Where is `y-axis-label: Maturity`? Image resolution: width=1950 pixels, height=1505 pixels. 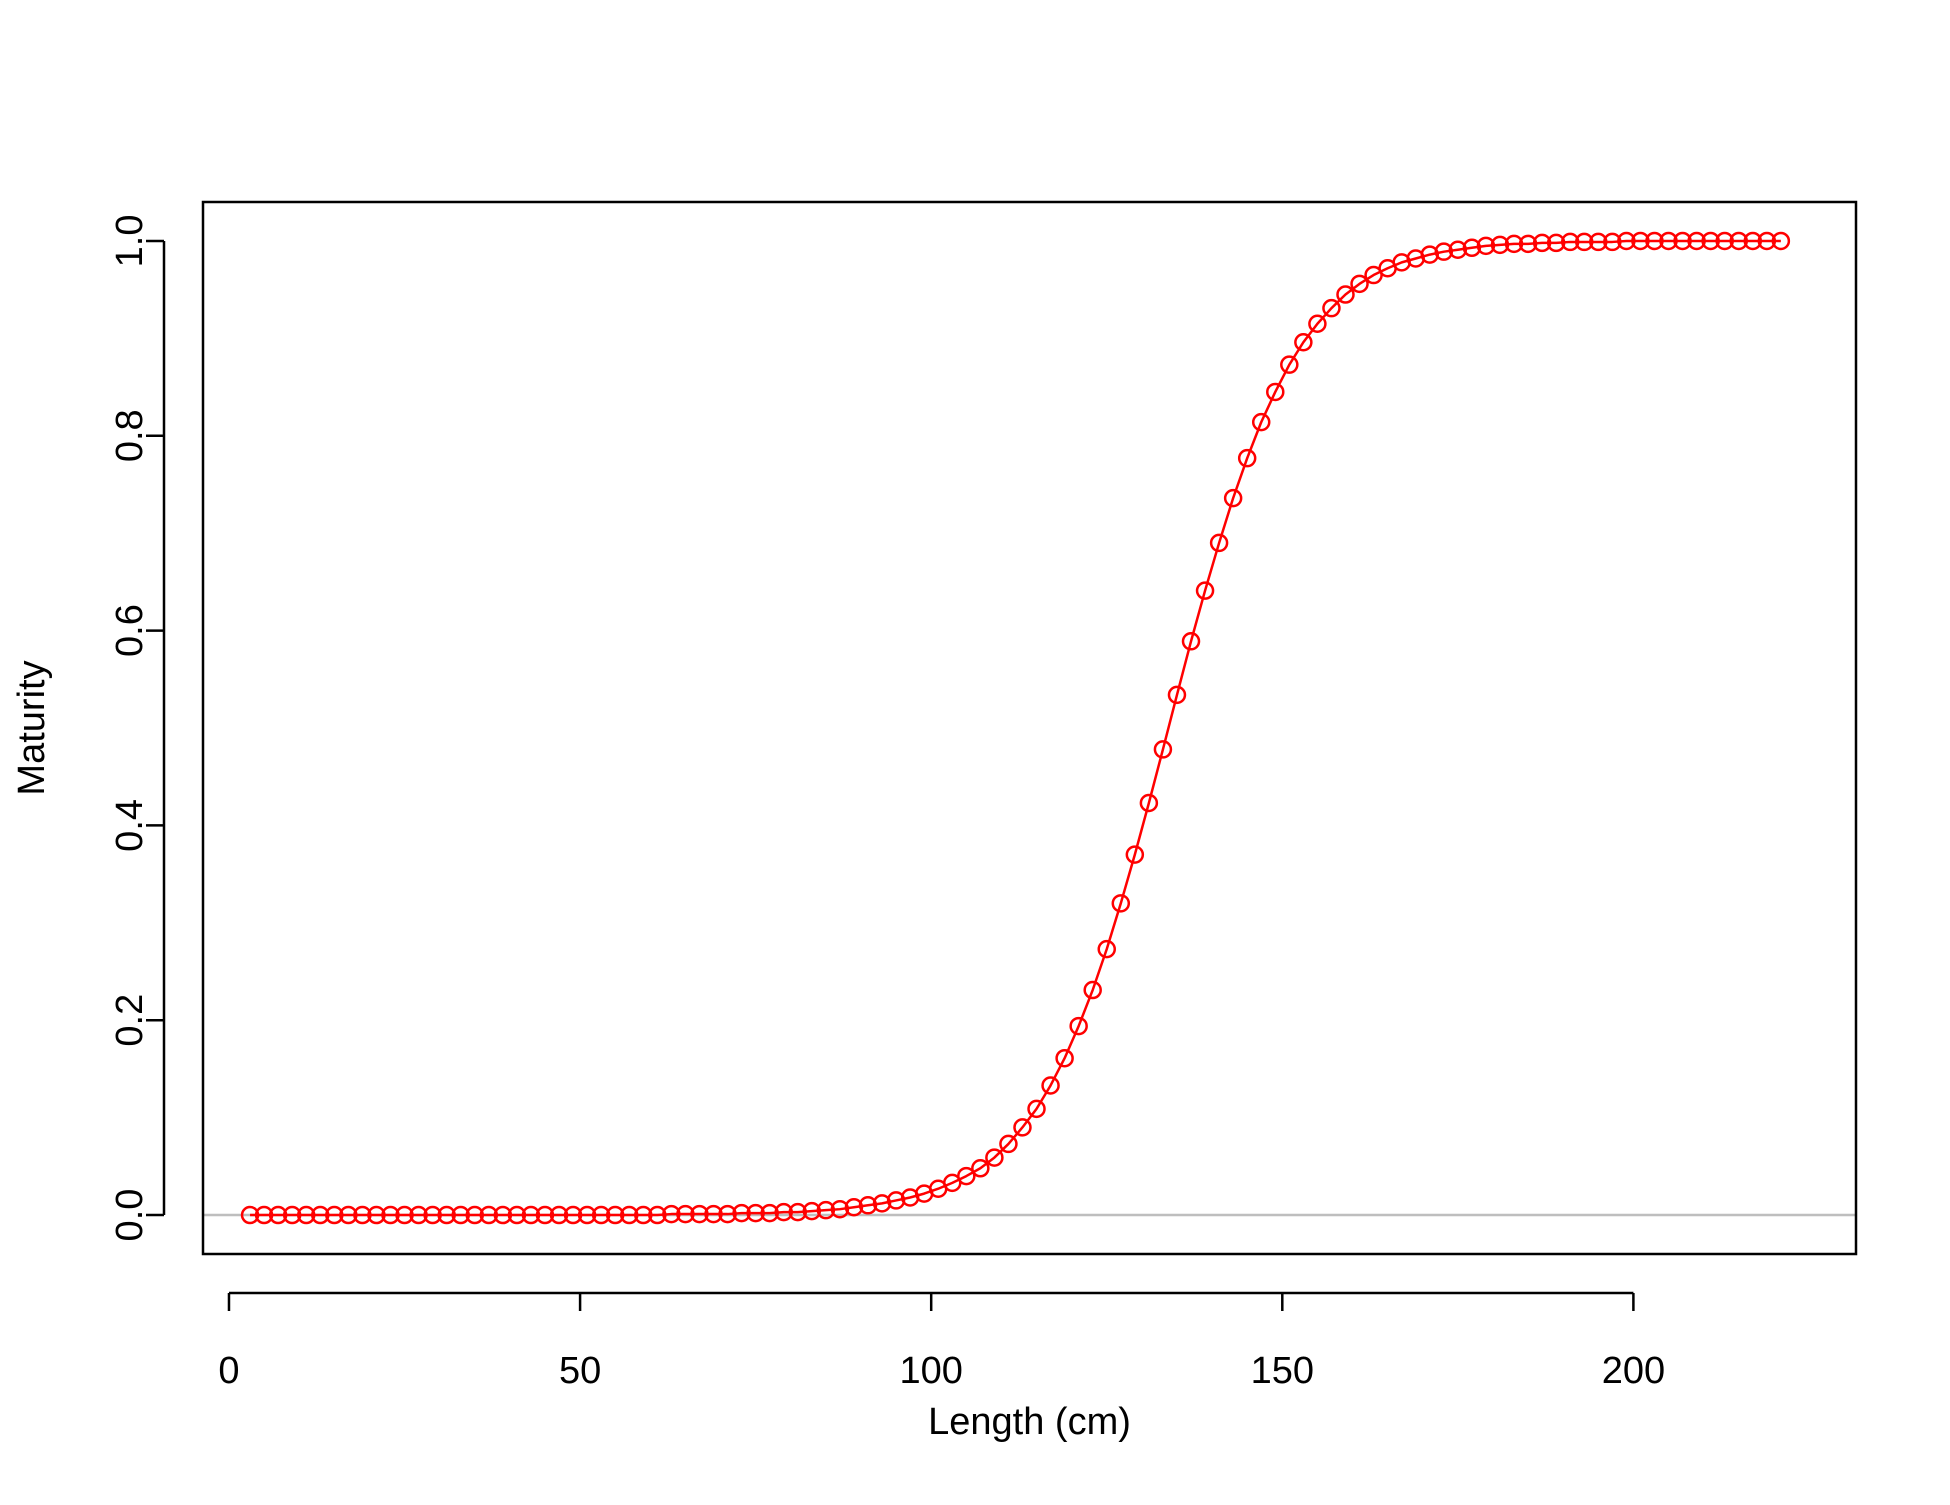 y-axis-label: Maturity is located at coordinates (32, 727).